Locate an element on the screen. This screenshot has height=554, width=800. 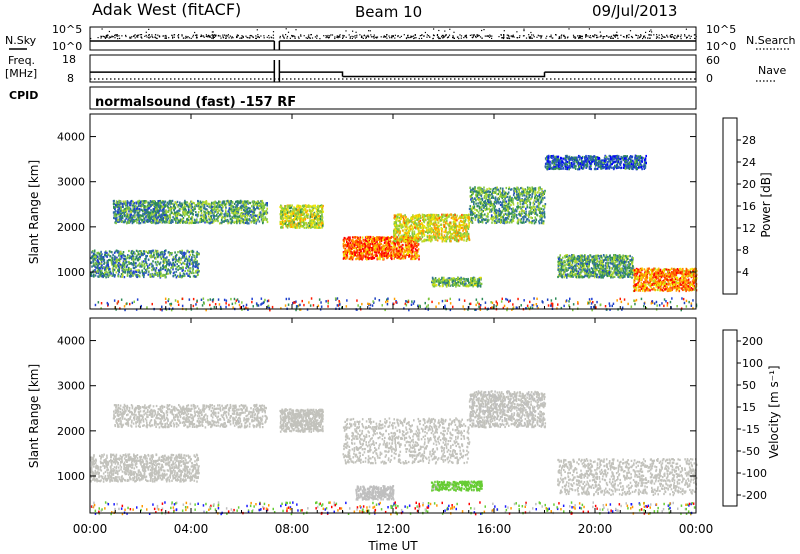
freq-strip is located at coordinates (393, 71).